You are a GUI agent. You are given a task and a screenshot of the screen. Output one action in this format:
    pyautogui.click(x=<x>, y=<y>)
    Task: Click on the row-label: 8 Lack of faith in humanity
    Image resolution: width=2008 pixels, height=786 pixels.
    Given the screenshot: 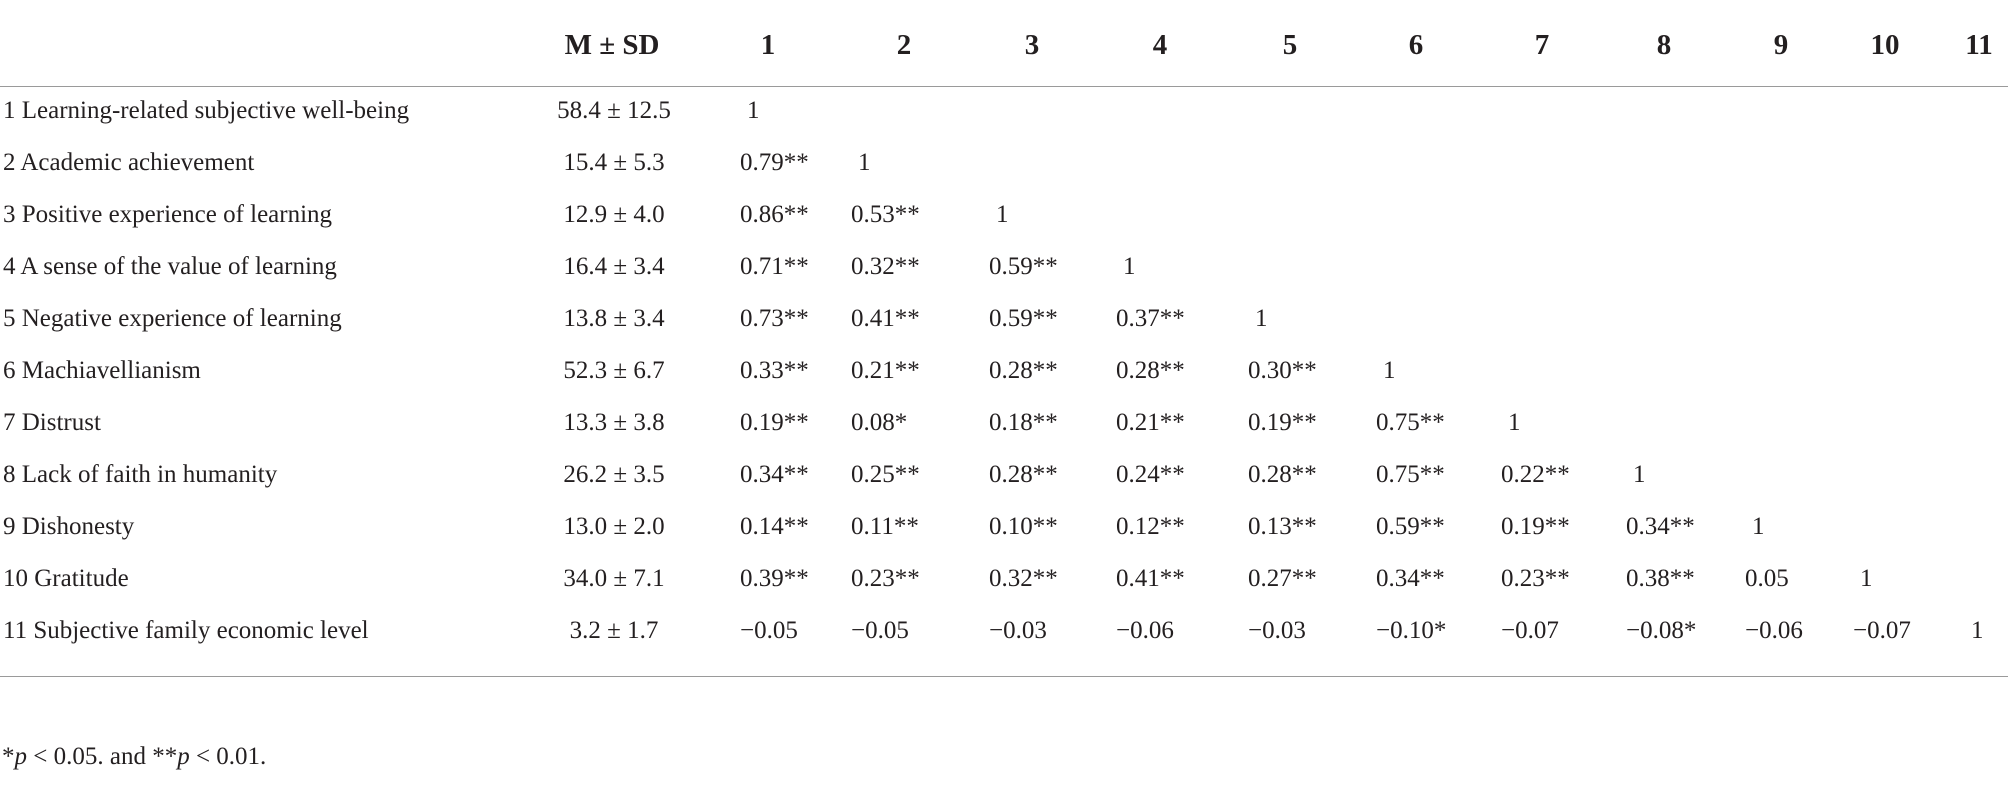 What is the action you would take?
    pyautogui.click(x=140, y=474)
    